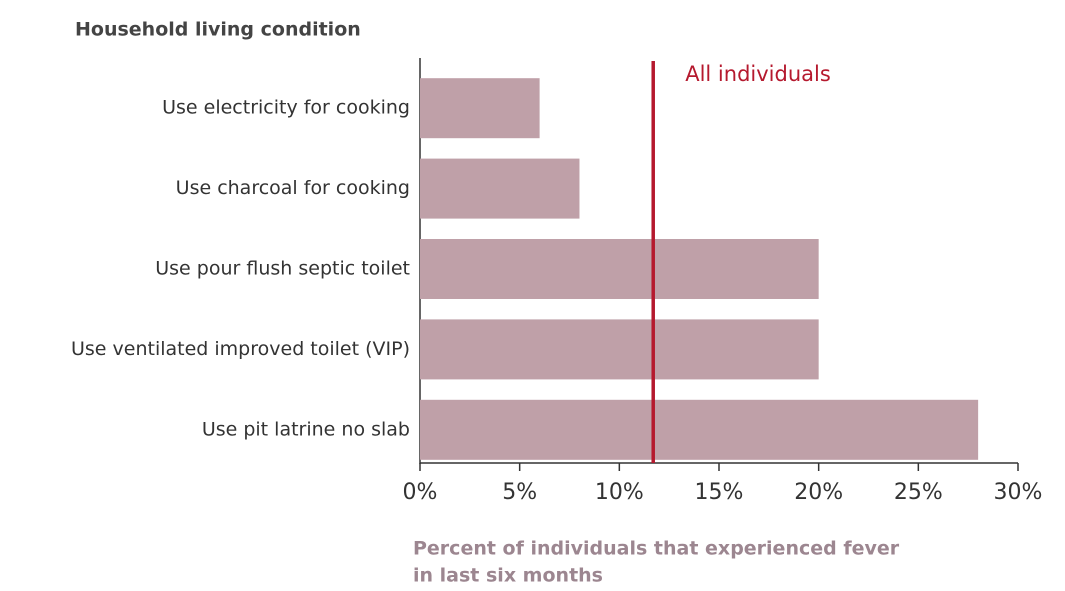 The width and height of the screenshot is (1065, 591). What do you see at coordinates (519, 492) in the screenshot?
I see `x-tick-label: 5%` at bounding box center [519, 492].